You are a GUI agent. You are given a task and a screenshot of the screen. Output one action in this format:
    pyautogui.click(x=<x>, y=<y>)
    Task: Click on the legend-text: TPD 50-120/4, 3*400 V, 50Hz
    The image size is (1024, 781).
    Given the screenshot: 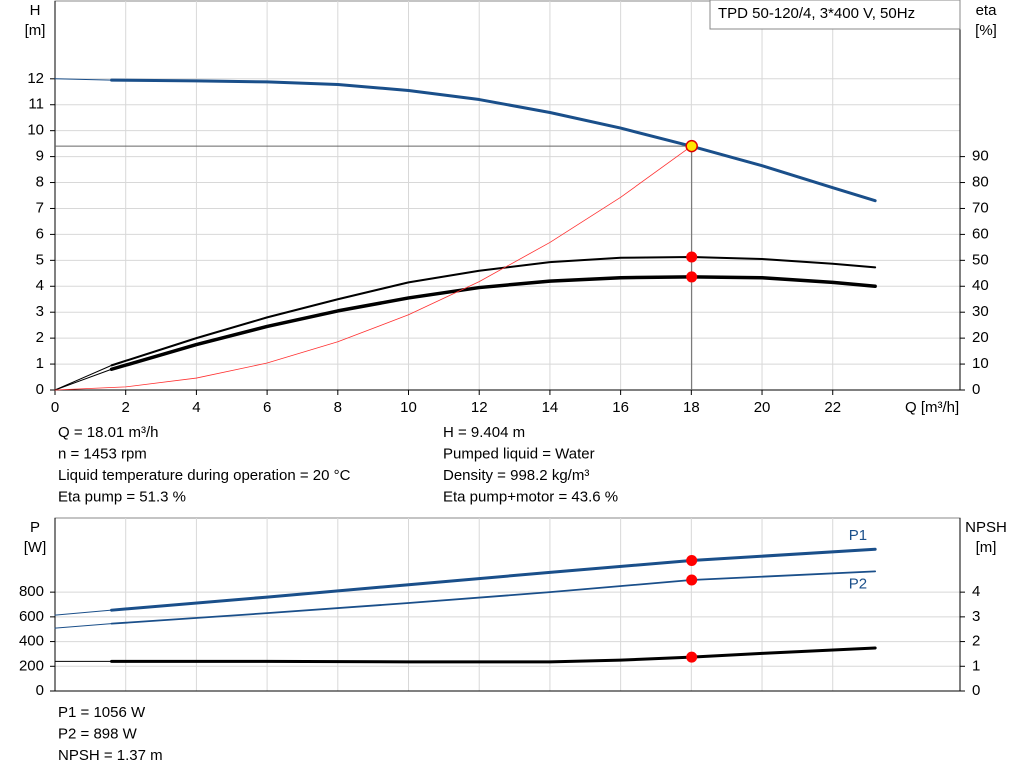 What is the action you would take?
    pyautogui.click(x=816, y=13)
    